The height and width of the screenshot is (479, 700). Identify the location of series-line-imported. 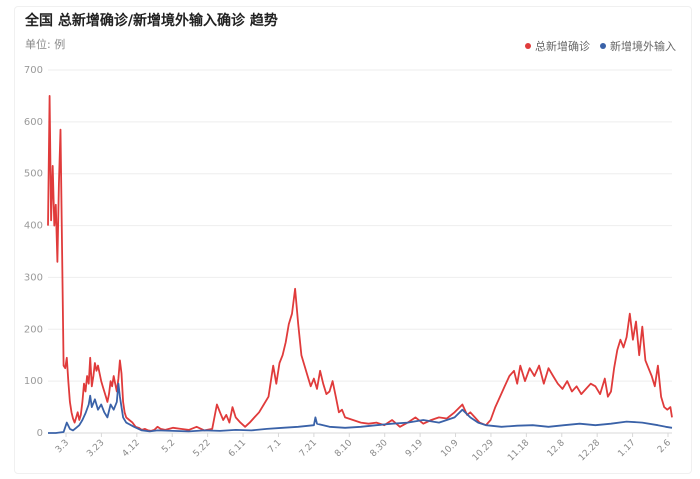
(360, 408).